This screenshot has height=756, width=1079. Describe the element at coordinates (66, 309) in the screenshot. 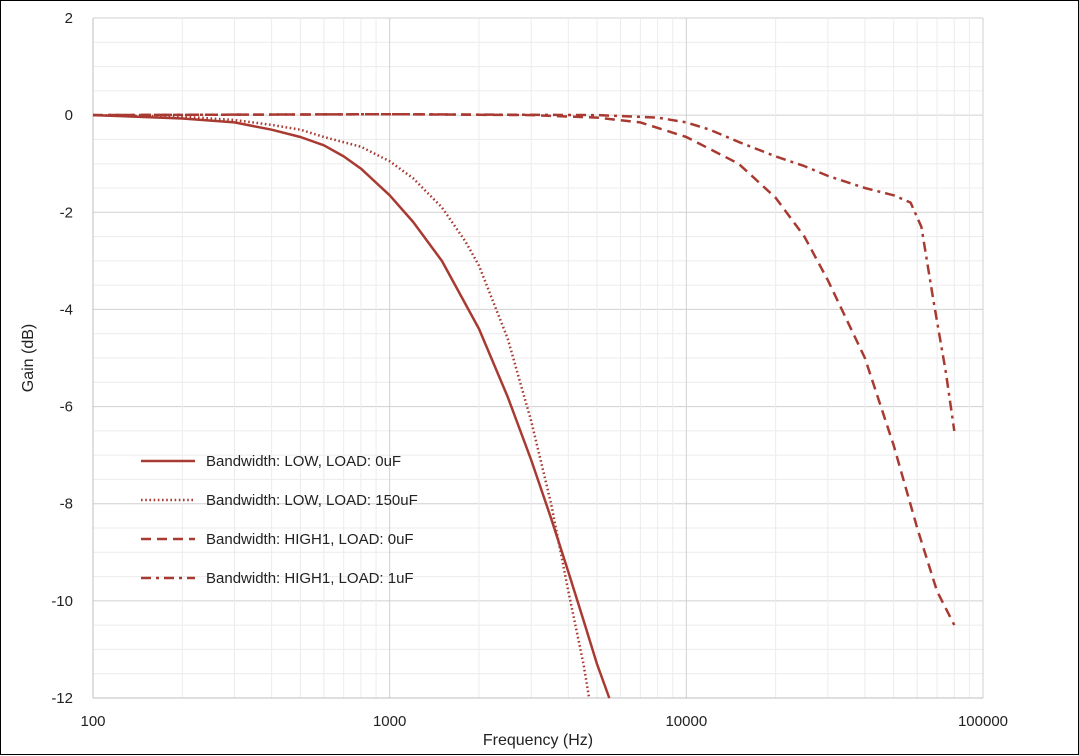

I see `y-tick-label: -4` at that location.